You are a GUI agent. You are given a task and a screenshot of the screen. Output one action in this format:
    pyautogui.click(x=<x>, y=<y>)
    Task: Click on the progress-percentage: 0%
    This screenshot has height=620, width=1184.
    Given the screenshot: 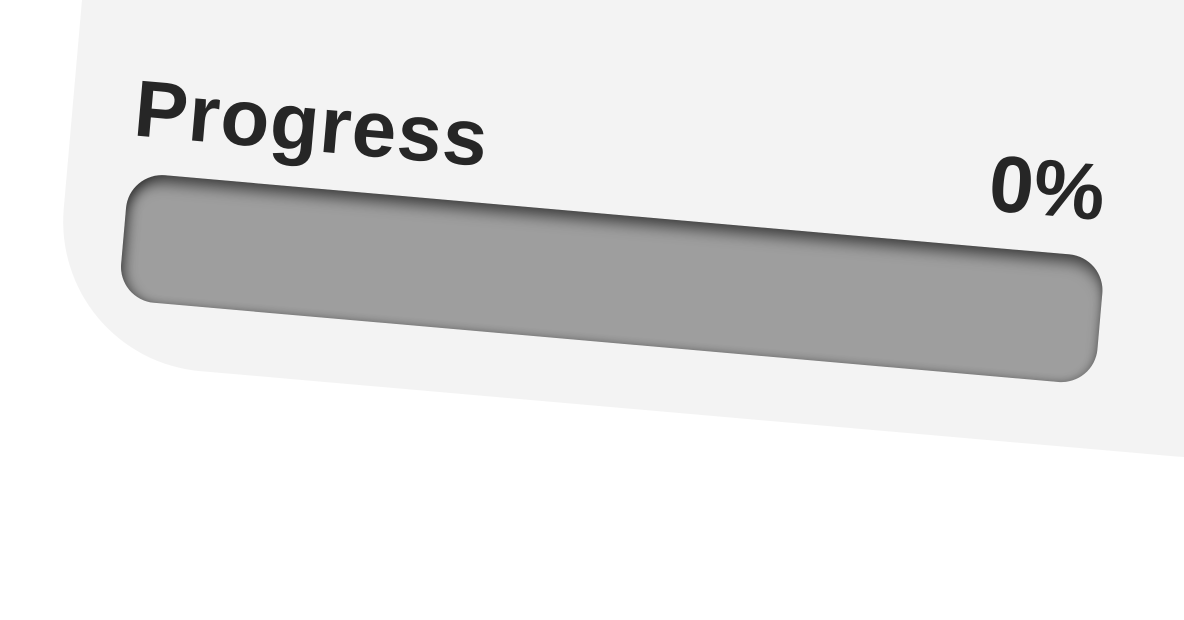 What is the action you would take?
    pyautogui.click(x=1047, y=188)
    